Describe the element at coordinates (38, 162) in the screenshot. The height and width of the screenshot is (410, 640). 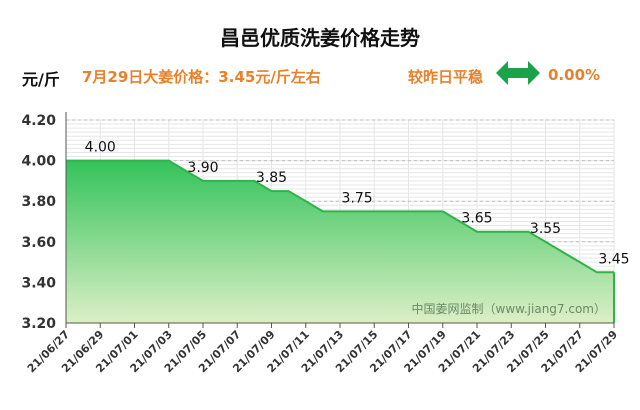
I see `y-tick-label: 4.00` at that location.